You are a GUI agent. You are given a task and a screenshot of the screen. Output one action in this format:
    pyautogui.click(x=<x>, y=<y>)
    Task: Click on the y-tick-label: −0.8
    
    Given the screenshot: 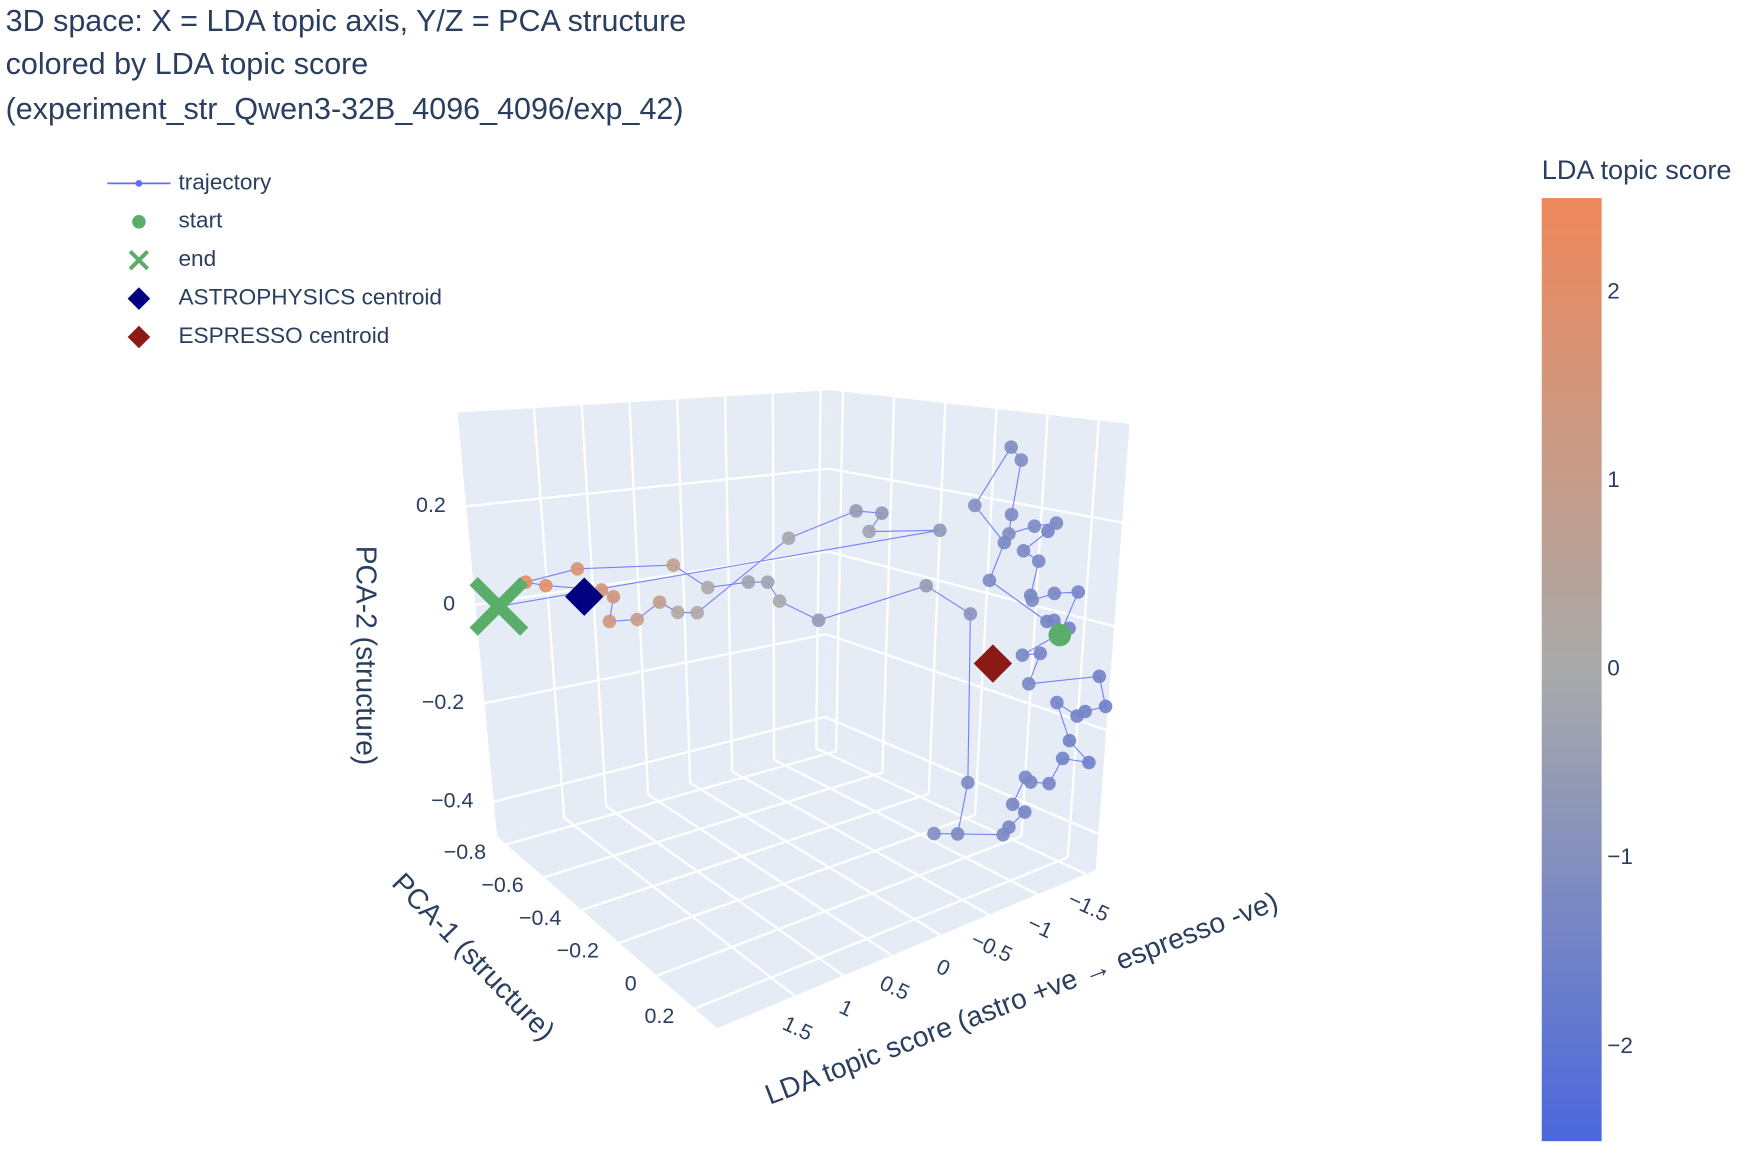 What is the action you would take?
    pyautogui.click(x=465, y=852)
    